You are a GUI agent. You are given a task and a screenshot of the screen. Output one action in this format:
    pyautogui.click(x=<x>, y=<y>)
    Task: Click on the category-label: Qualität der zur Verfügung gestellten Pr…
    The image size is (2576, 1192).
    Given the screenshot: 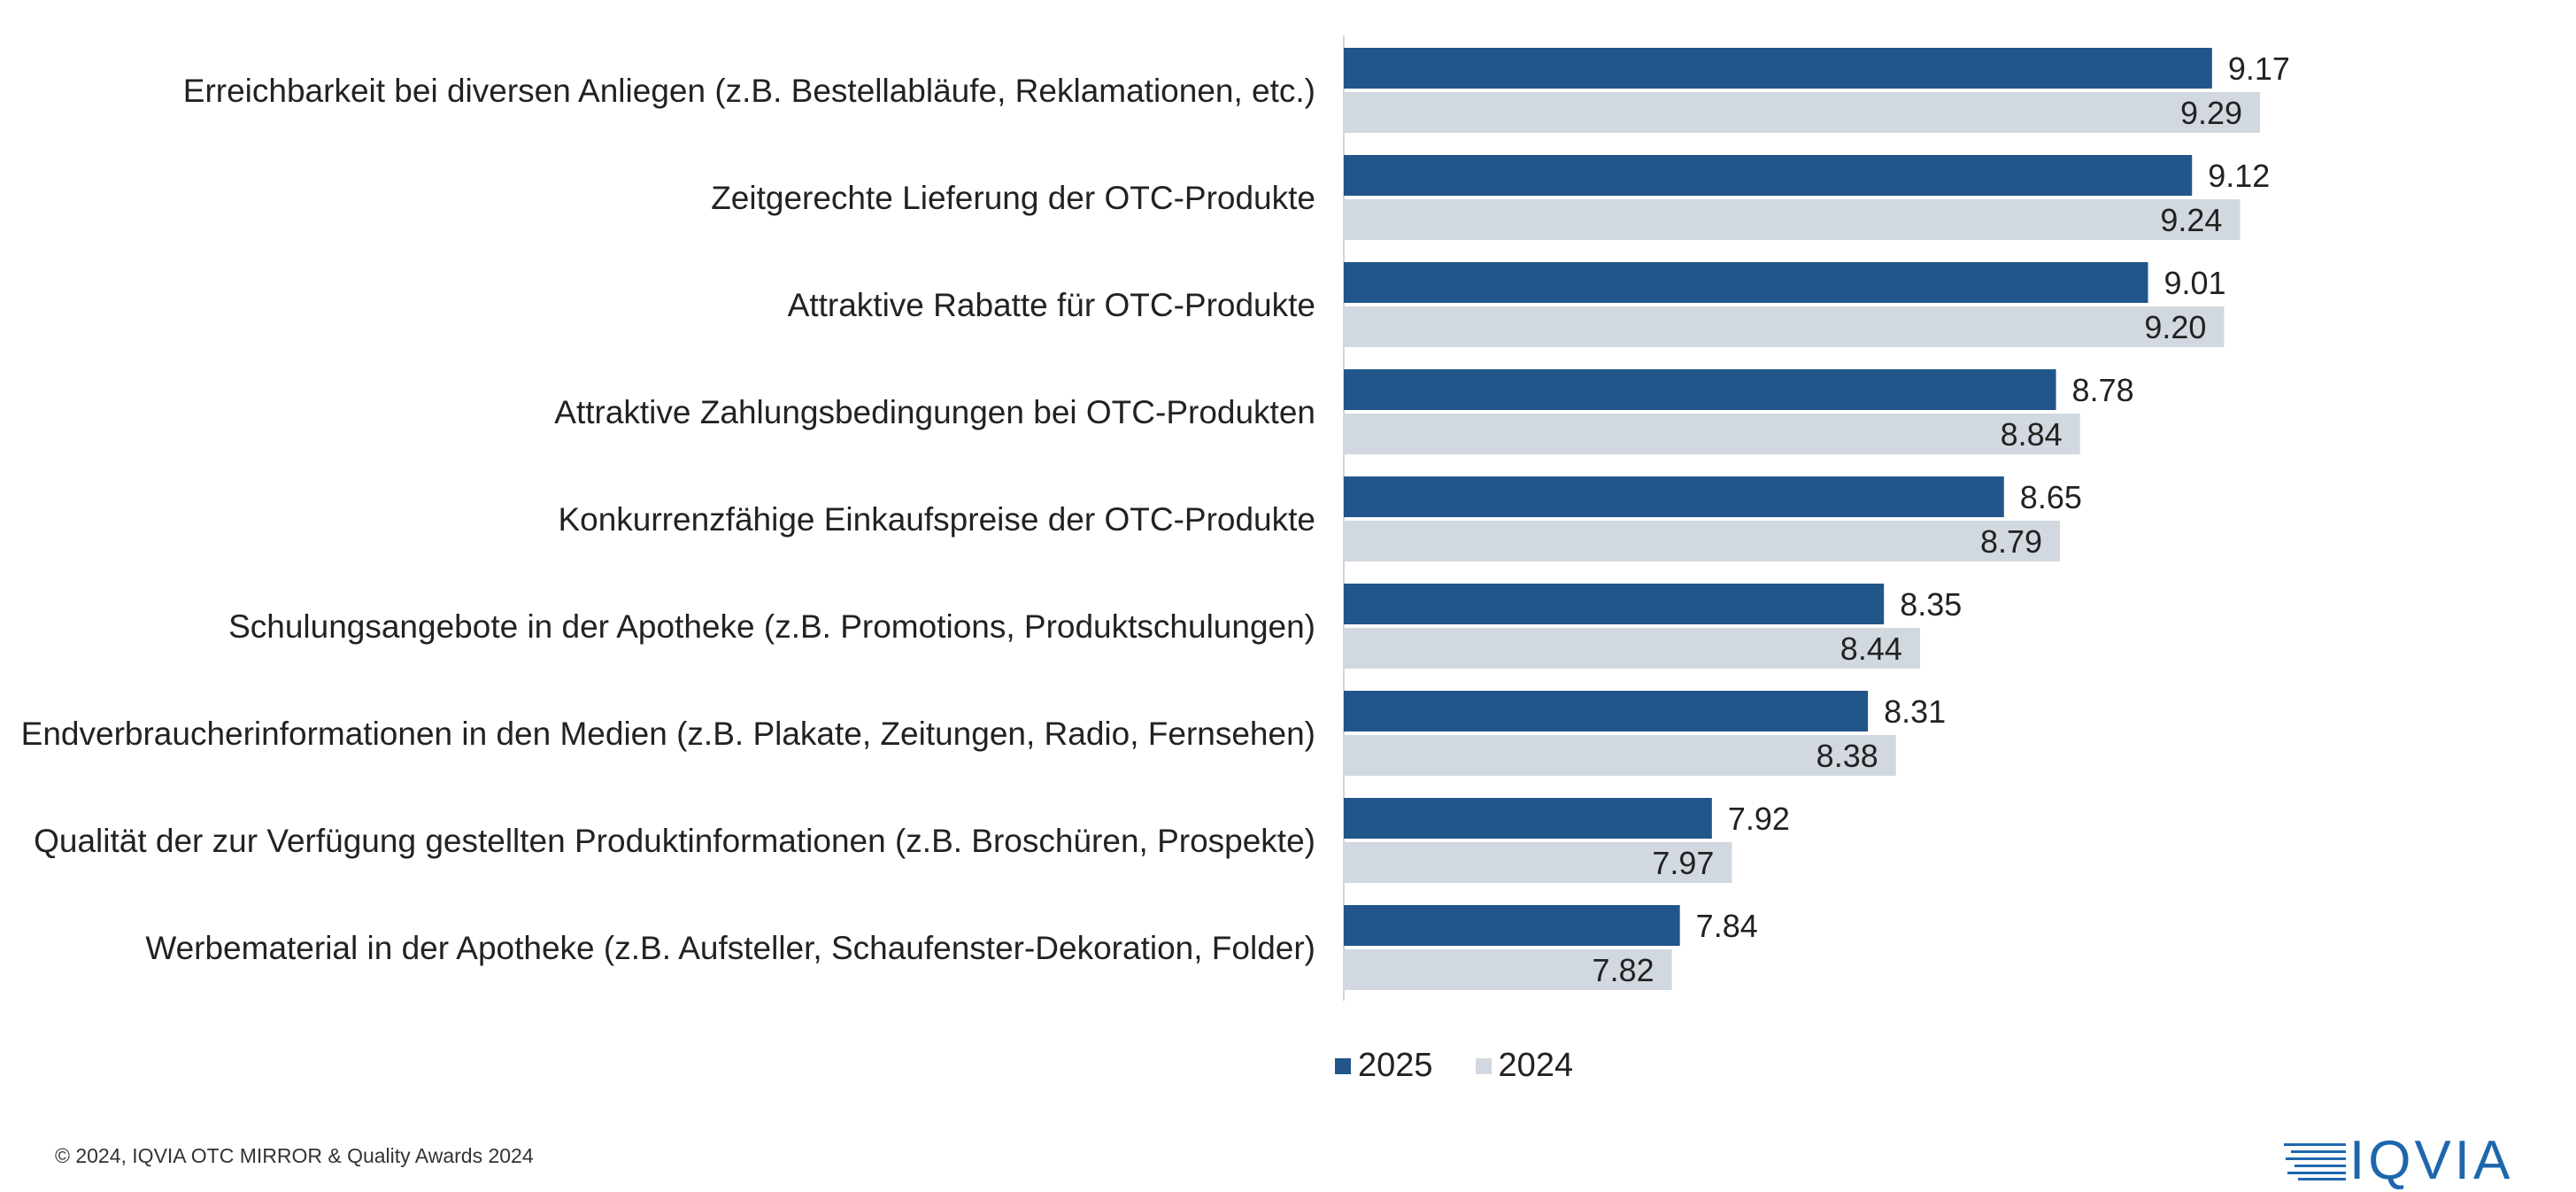 What is the action you would take?
    pyautogui.click(x=674, y=841)
    